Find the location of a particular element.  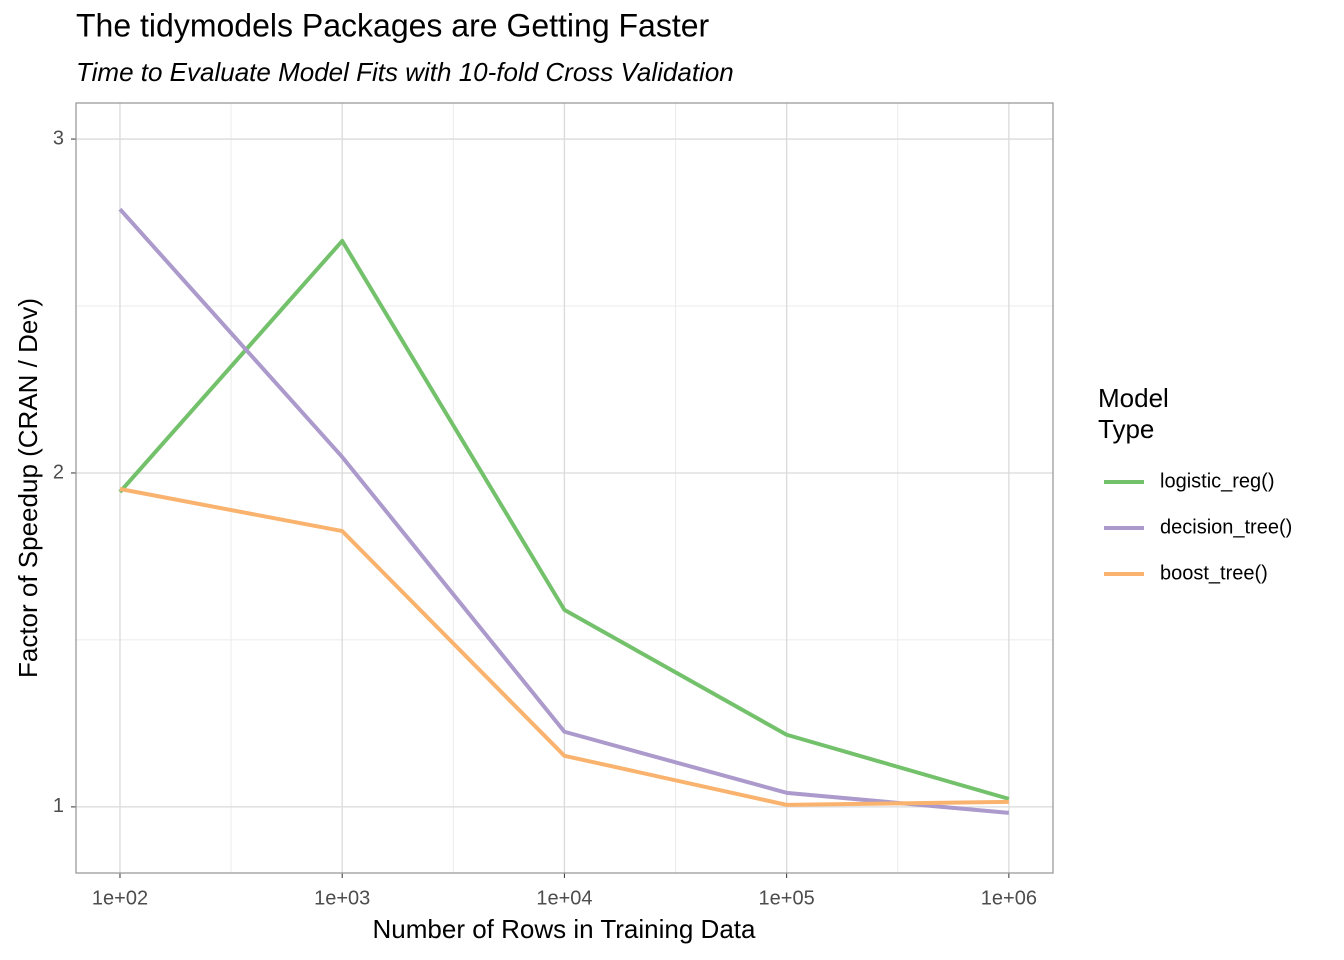

x-tick-label: 1e+06 is located at coordinates (1009, 898).